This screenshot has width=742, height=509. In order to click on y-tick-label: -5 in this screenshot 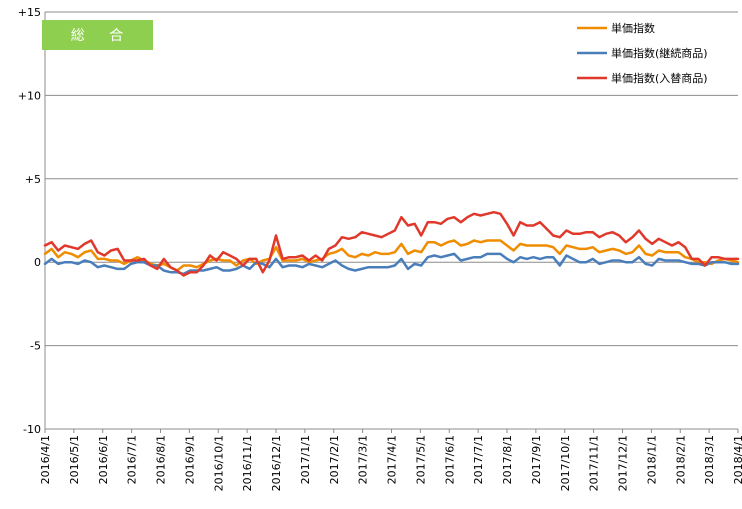, I will do `click(35, 346)`.